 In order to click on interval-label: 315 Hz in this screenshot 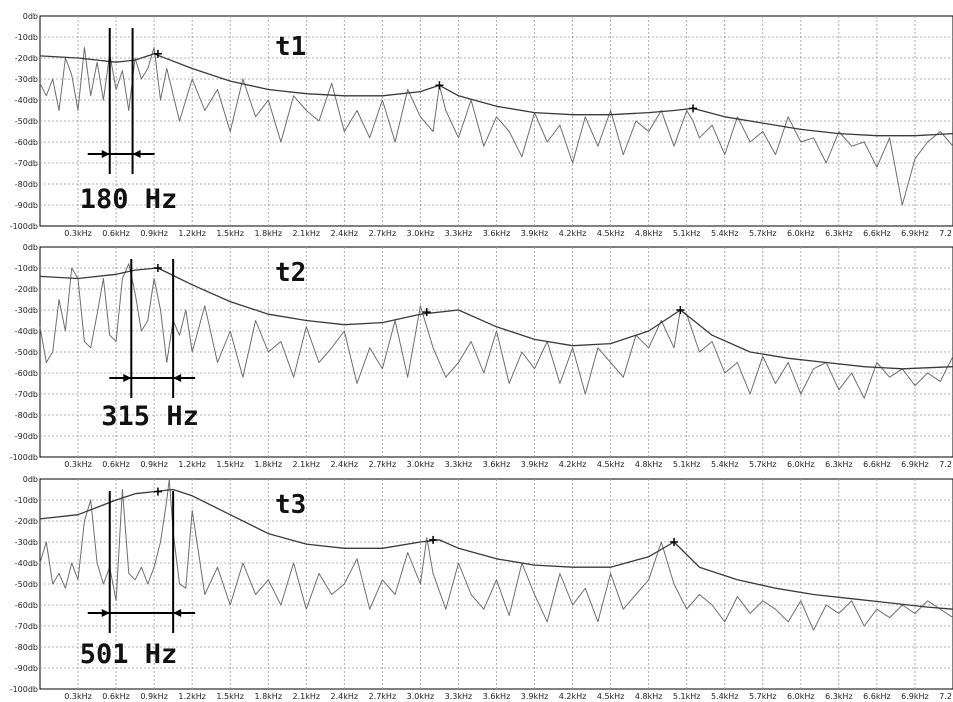, I will do `click(150, 416)`.